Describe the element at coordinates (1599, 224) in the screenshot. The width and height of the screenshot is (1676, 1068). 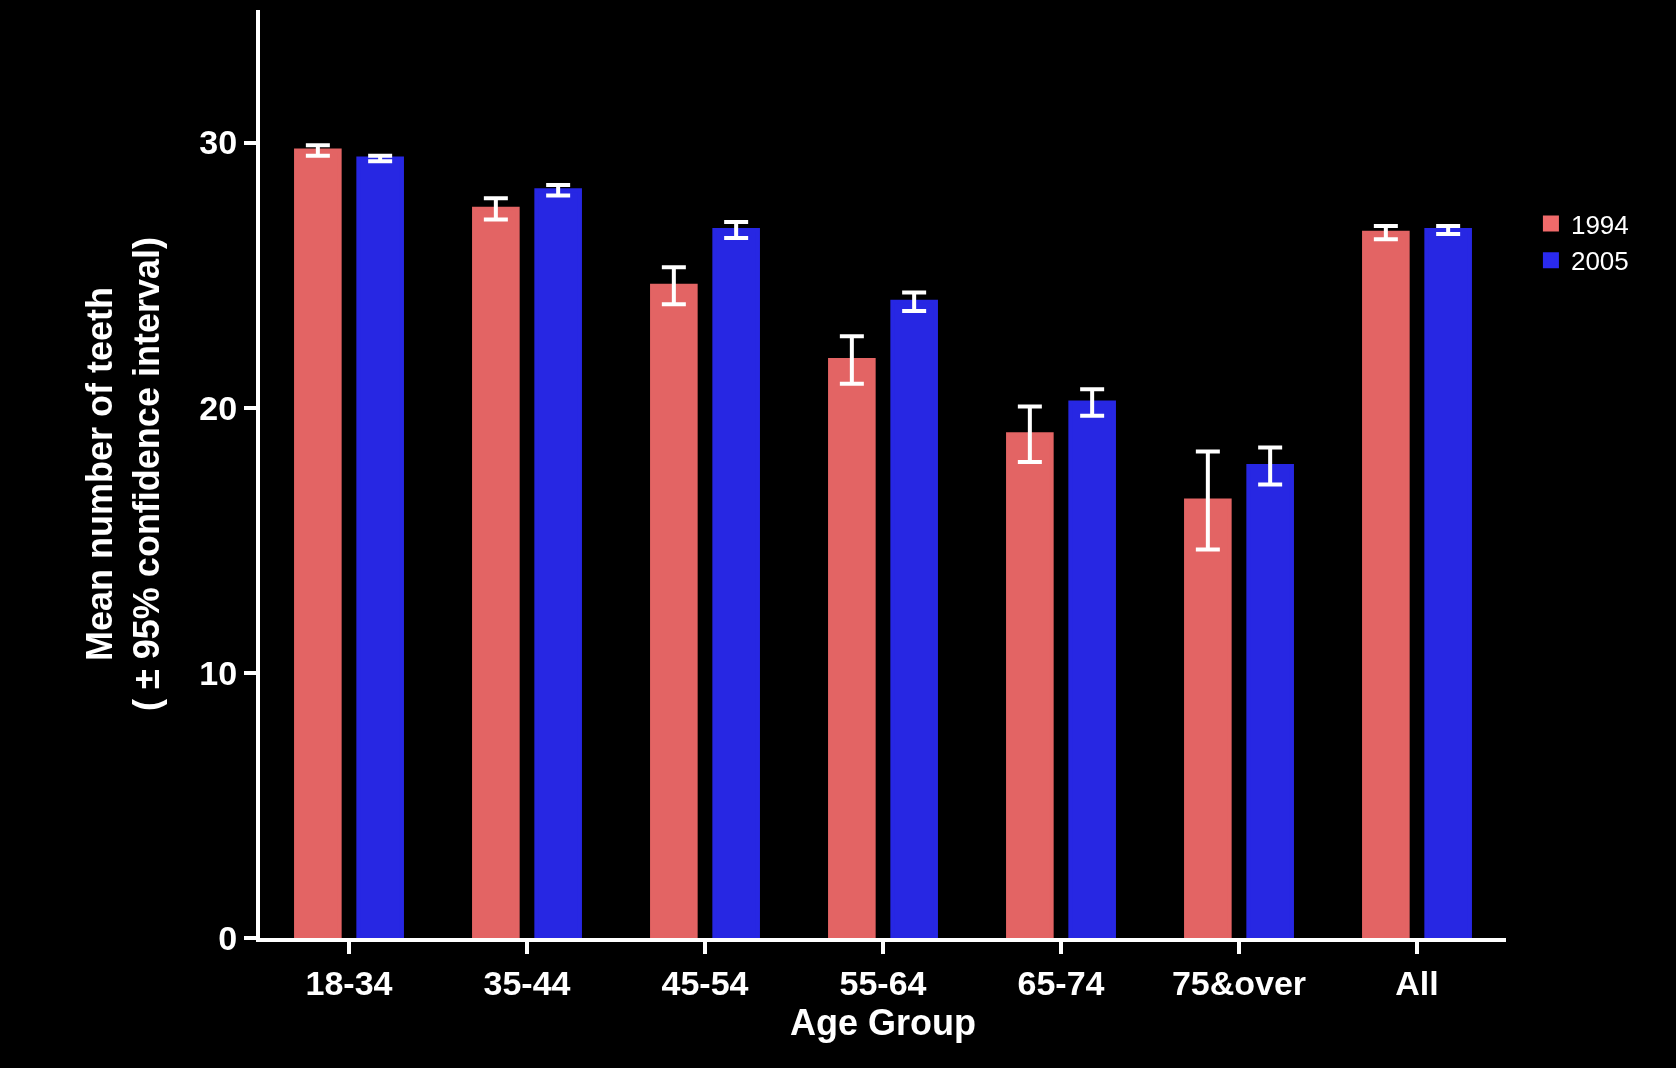
I see `legend-label: 1994` at that location.